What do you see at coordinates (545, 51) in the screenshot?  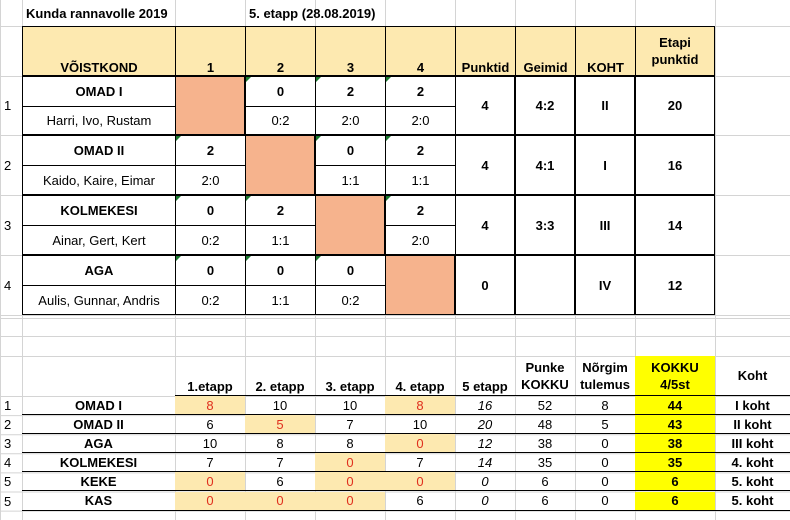 I see `header-games: Geimid` at bounding box center [545, 51].